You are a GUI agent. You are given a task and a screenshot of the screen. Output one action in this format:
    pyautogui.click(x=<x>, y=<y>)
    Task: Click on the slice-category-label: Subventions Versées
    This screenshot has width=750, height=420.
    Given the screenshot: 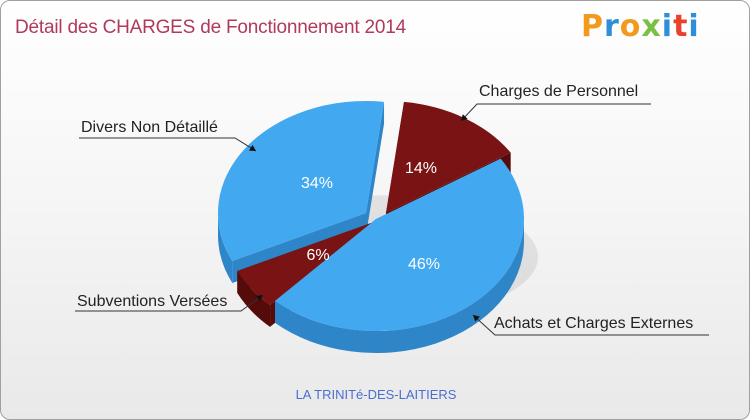 What is the action you would take?
    pyautogui.click(x=152, y=301)
    